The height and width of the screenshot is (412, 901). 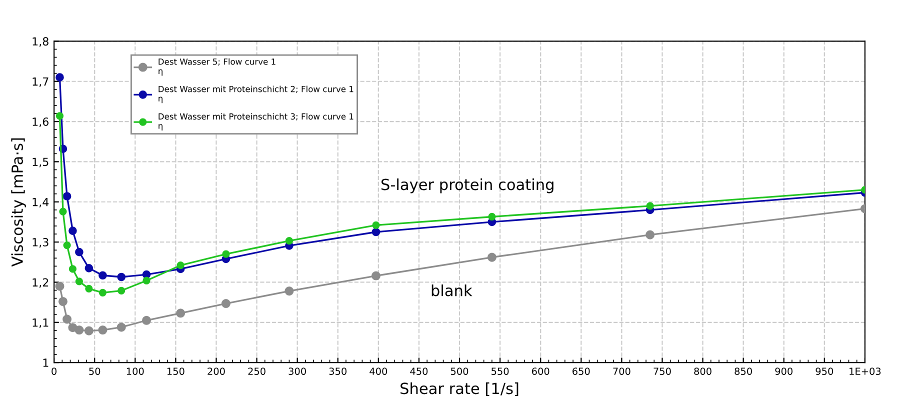 I want to click on y-tick-label: 1,4, so click(x=40, y=203).